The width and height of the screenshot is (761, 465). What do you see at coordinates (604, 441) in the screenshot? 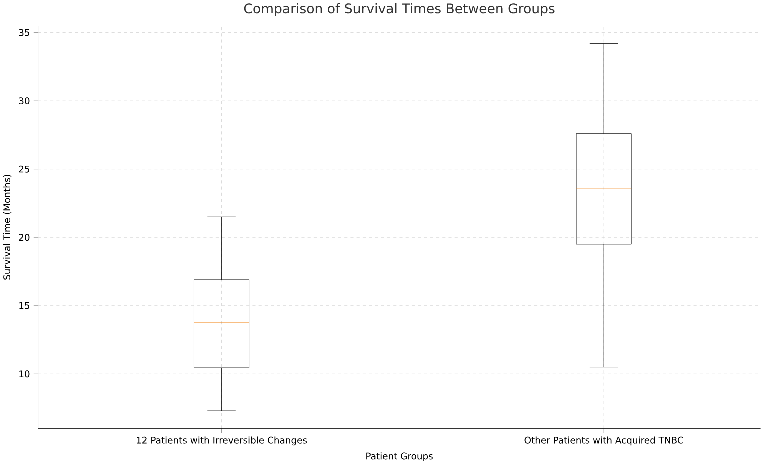
I see `x-tick-label: Other Patients with Acquired TNBC` at bounding box center [604, 441].